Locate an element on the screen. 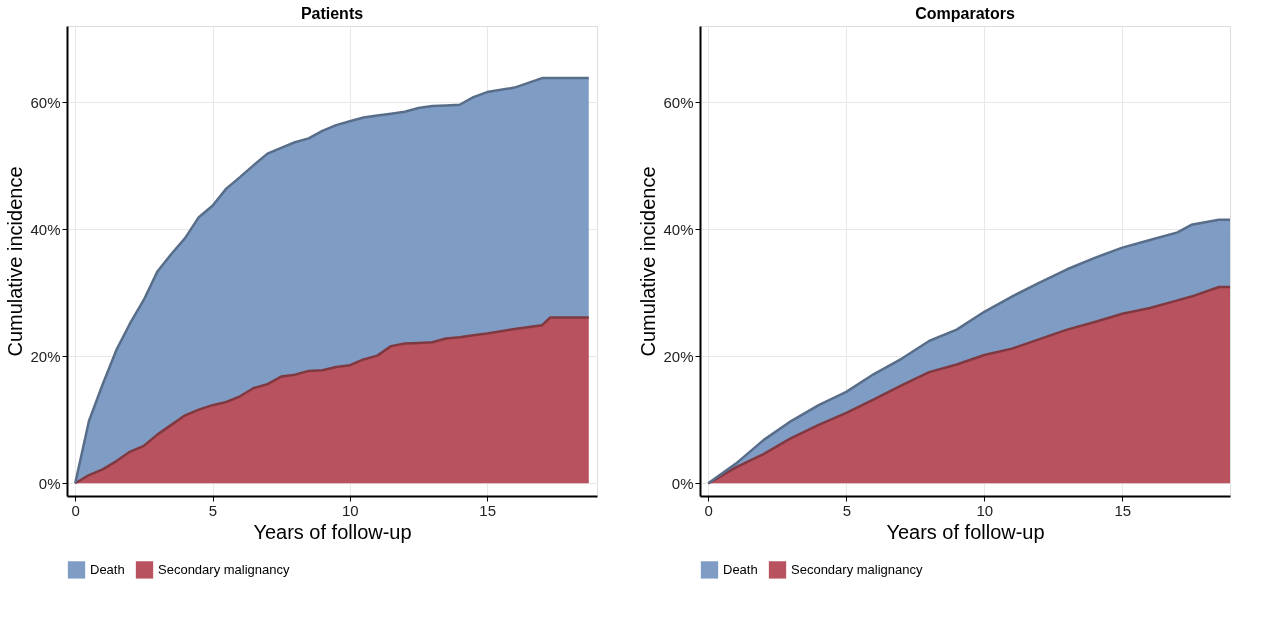  chart-title: Comparators is located at coordinates (965, 13).